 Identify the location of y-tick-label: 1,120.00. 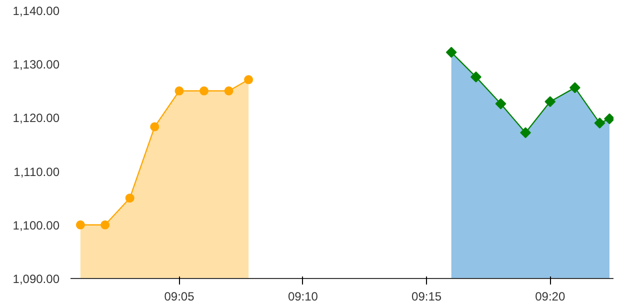
(36, 118).